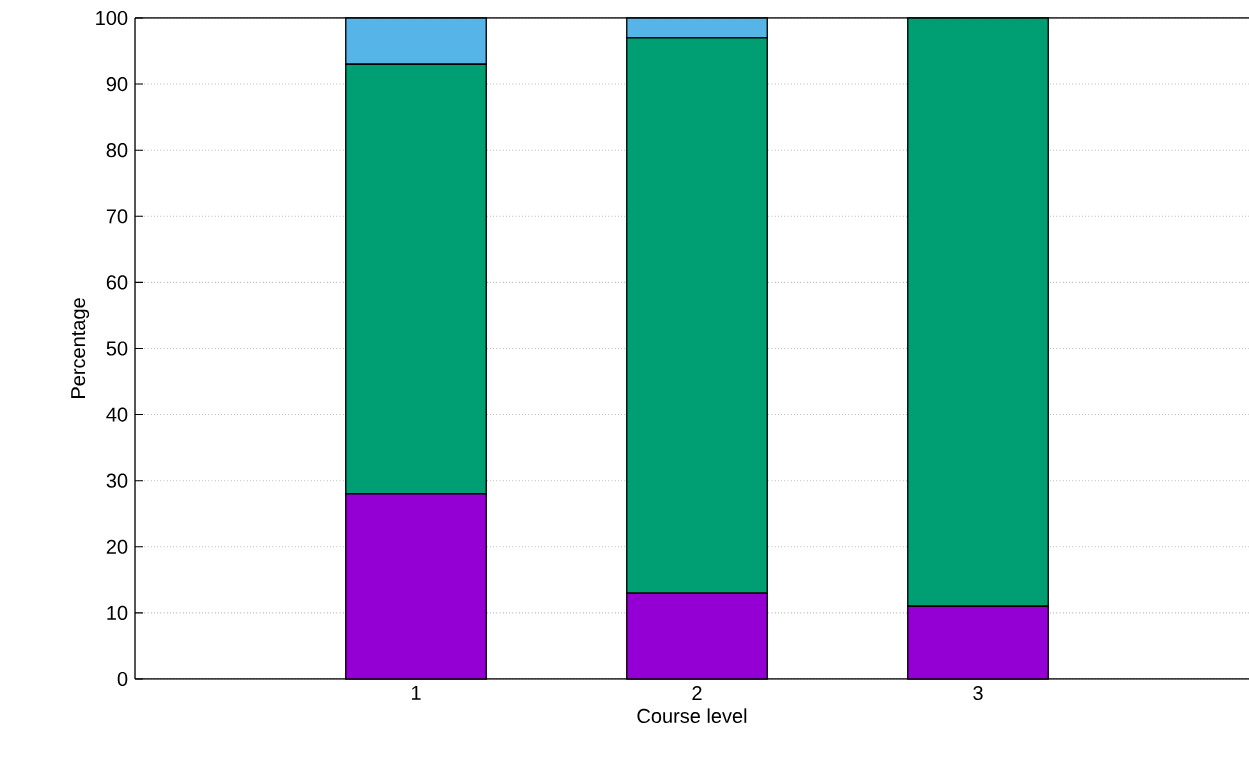  I want to click on x-tick-label: 1, so click(416, 692).